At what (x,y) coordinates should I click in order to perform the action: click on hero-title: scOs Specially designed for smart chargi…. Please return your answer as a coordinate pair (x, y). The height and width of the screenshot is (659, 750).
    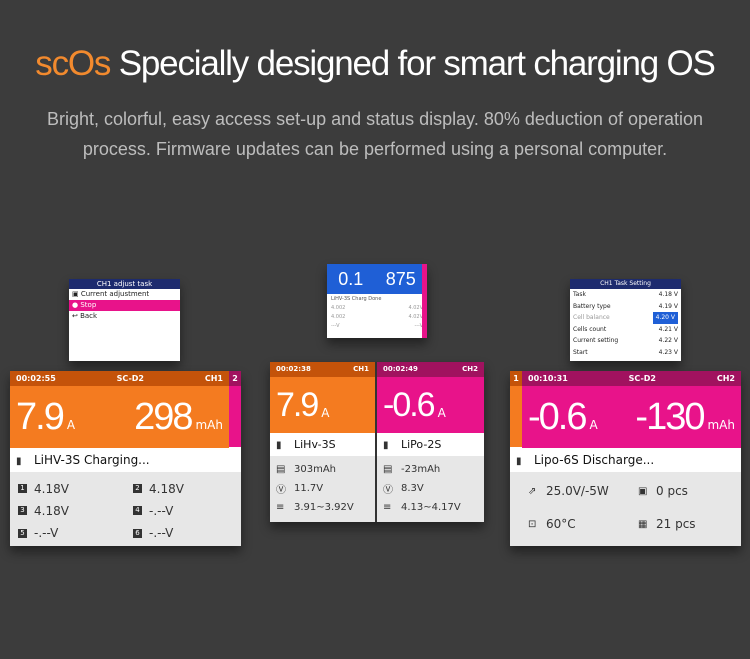
    Looking at the image, I should click on (375, 64).